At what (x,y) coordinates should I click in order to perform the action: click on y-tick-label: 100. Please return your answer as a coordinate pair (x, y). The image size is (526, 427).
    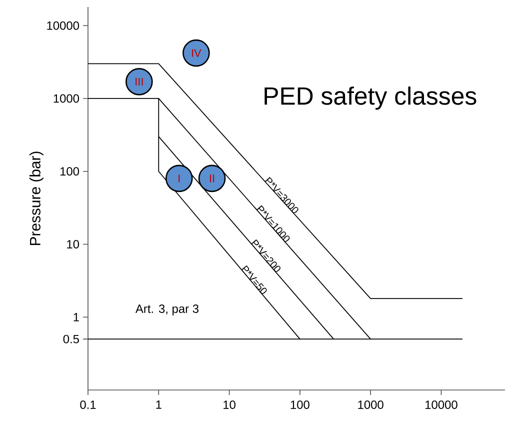
    Looking at the image, I should click on (70, 171).